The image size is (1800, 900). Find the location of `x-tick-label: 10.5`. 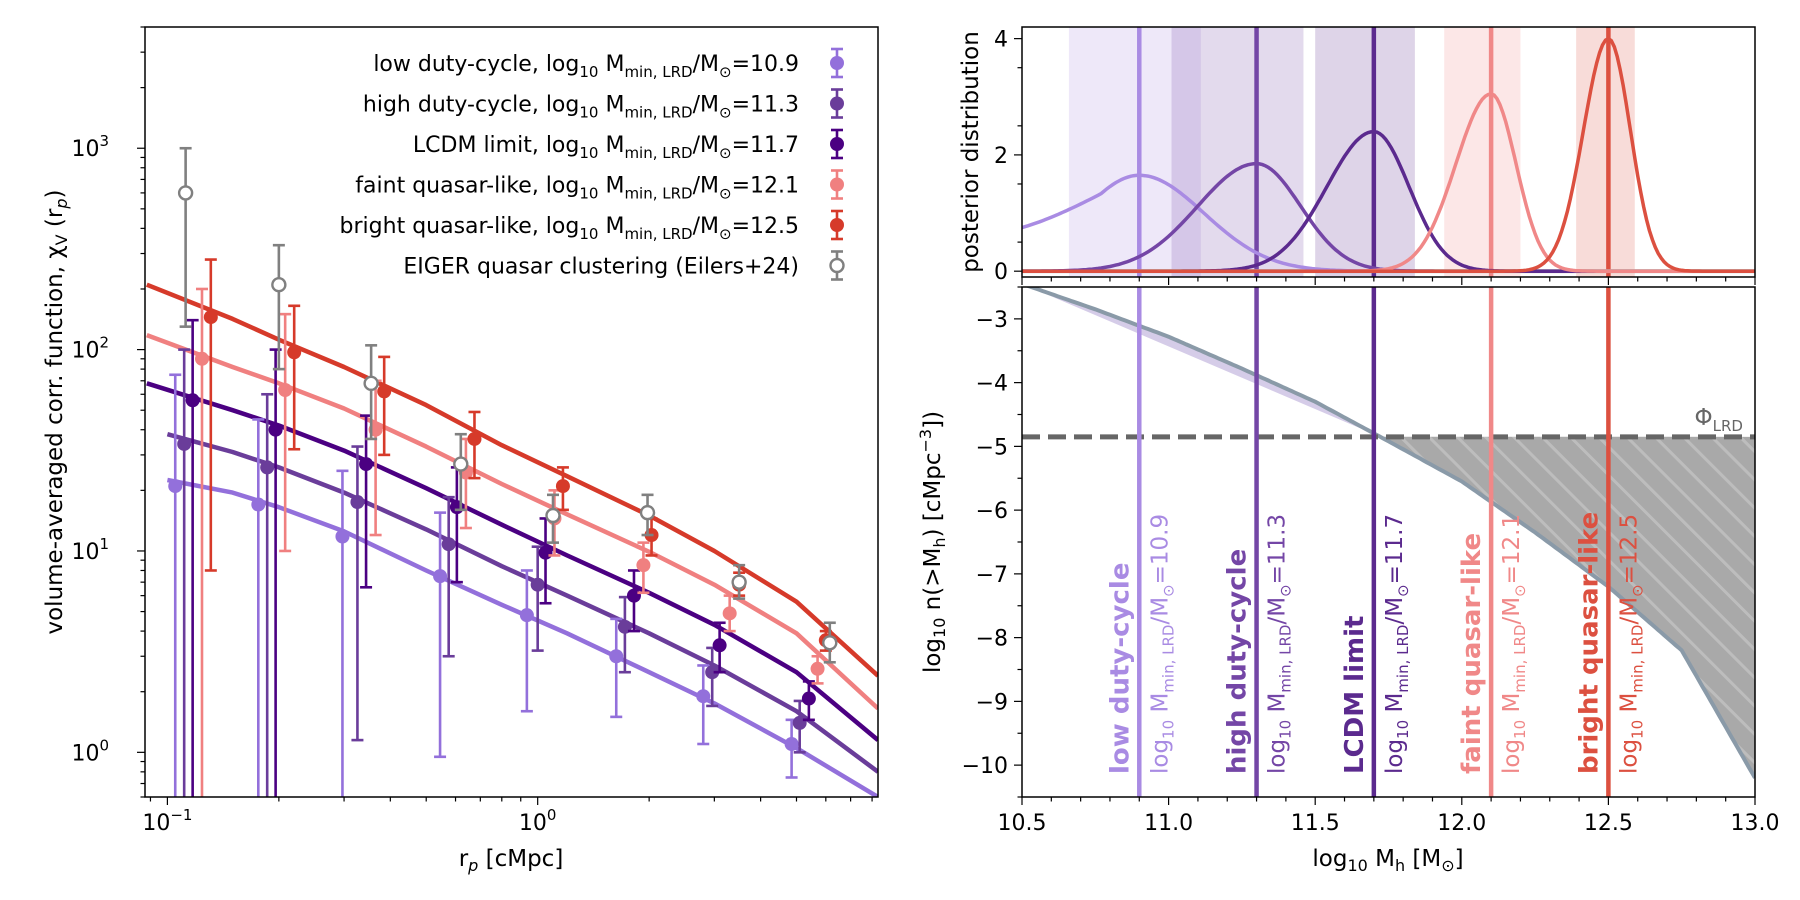

x-tick-label: 10.5 is located at coordinates (1022, 823).